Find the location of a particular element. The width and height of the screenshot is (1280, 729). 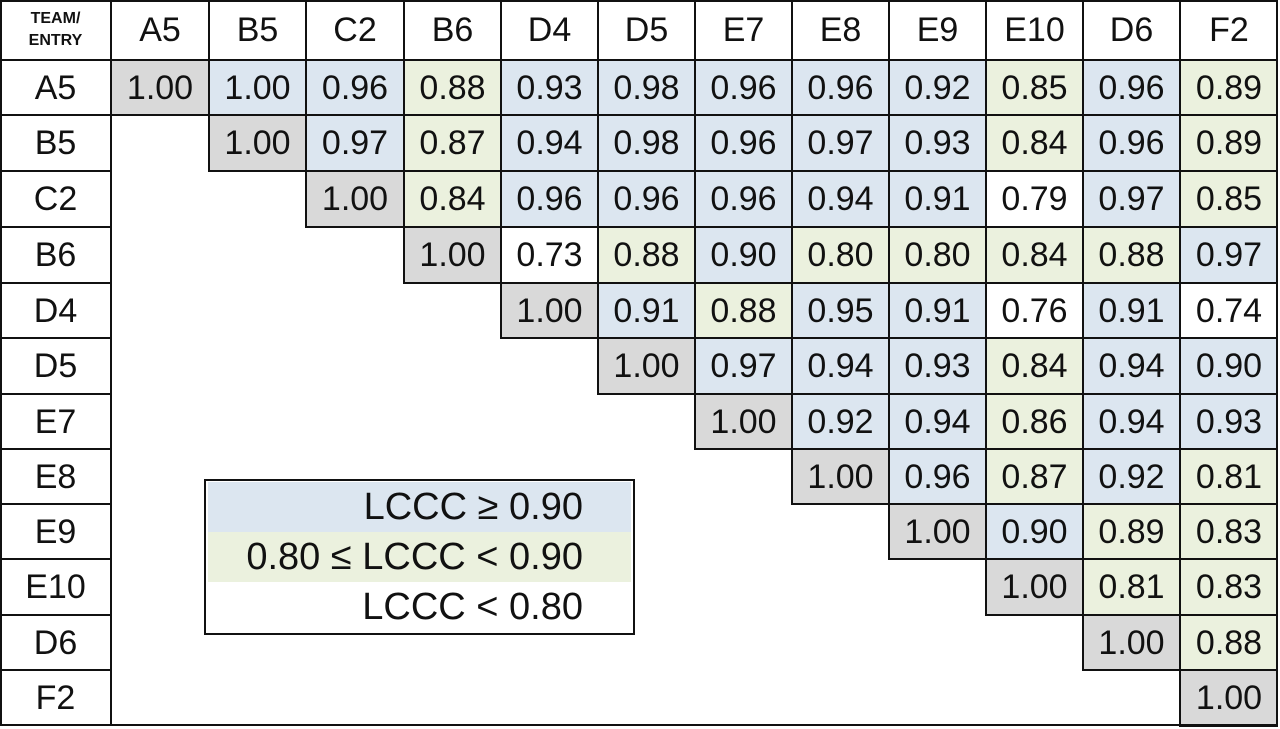

matrix-cell: 0.85 is located at coordinates (1229, 199).